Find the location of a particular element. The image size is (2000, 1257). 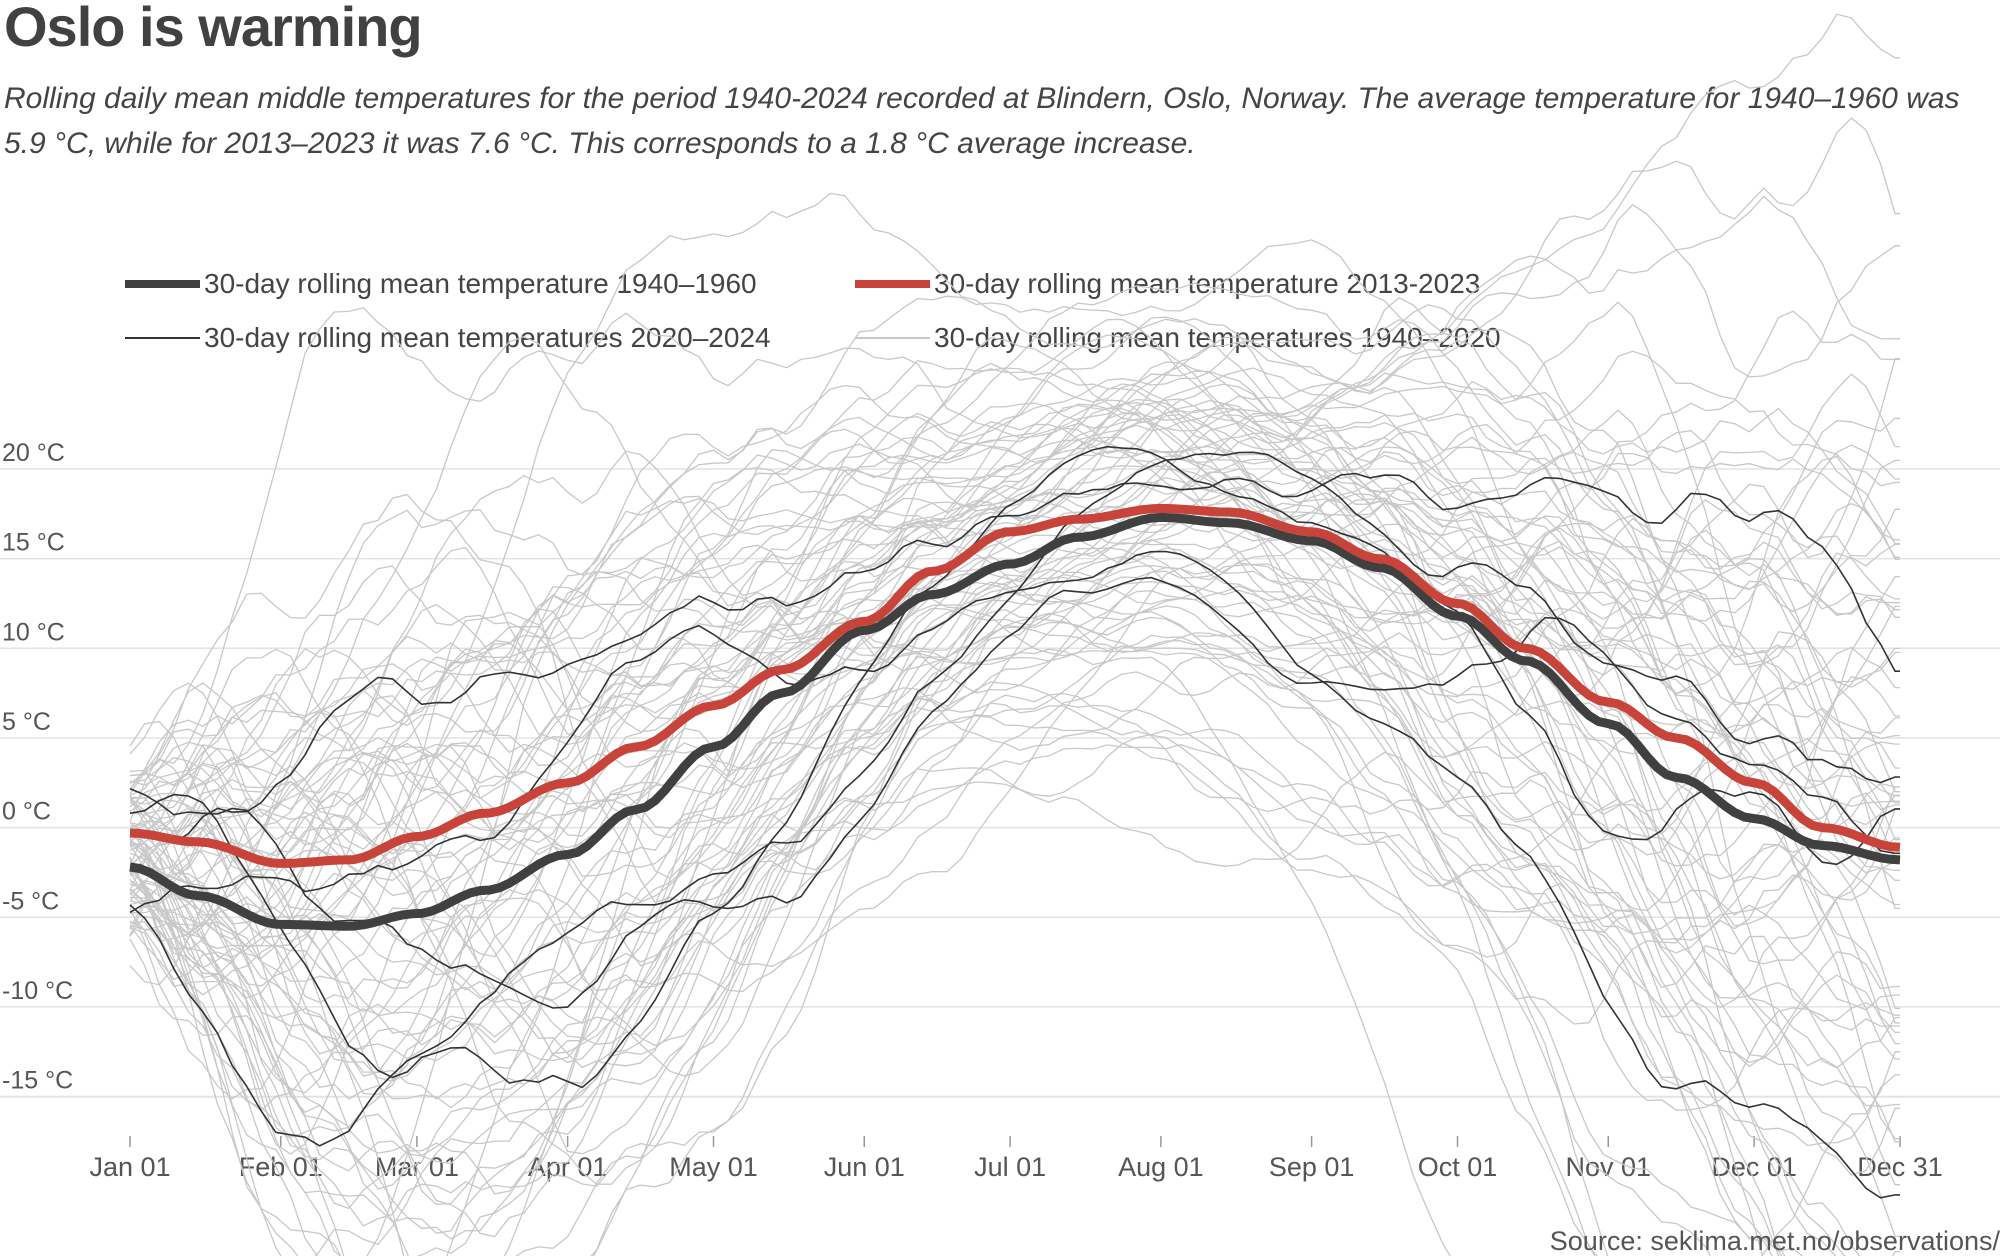

x-tick-label: Jul 01 is located at coordinates (1010, 1167).